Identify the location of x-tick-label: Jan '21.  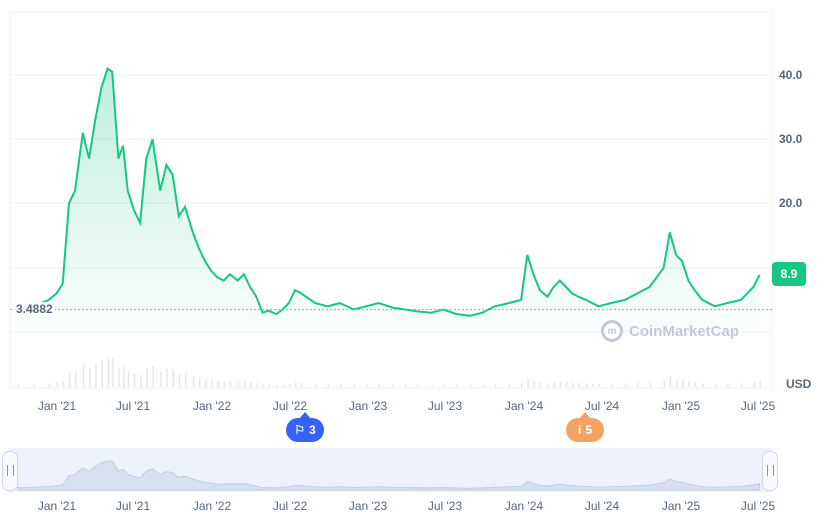
(57, 406).